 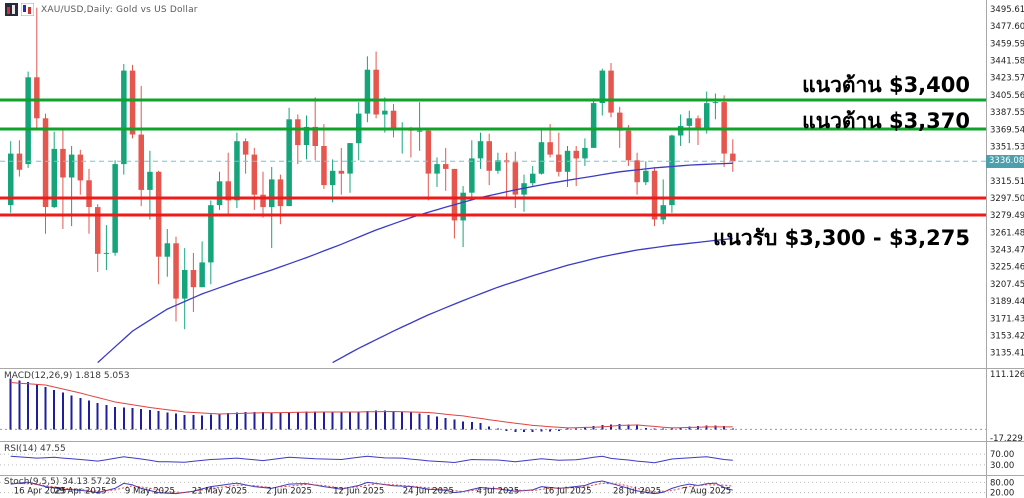 I want to click on svg-text: 2 Jun 2025, so click(x=289, y=492).